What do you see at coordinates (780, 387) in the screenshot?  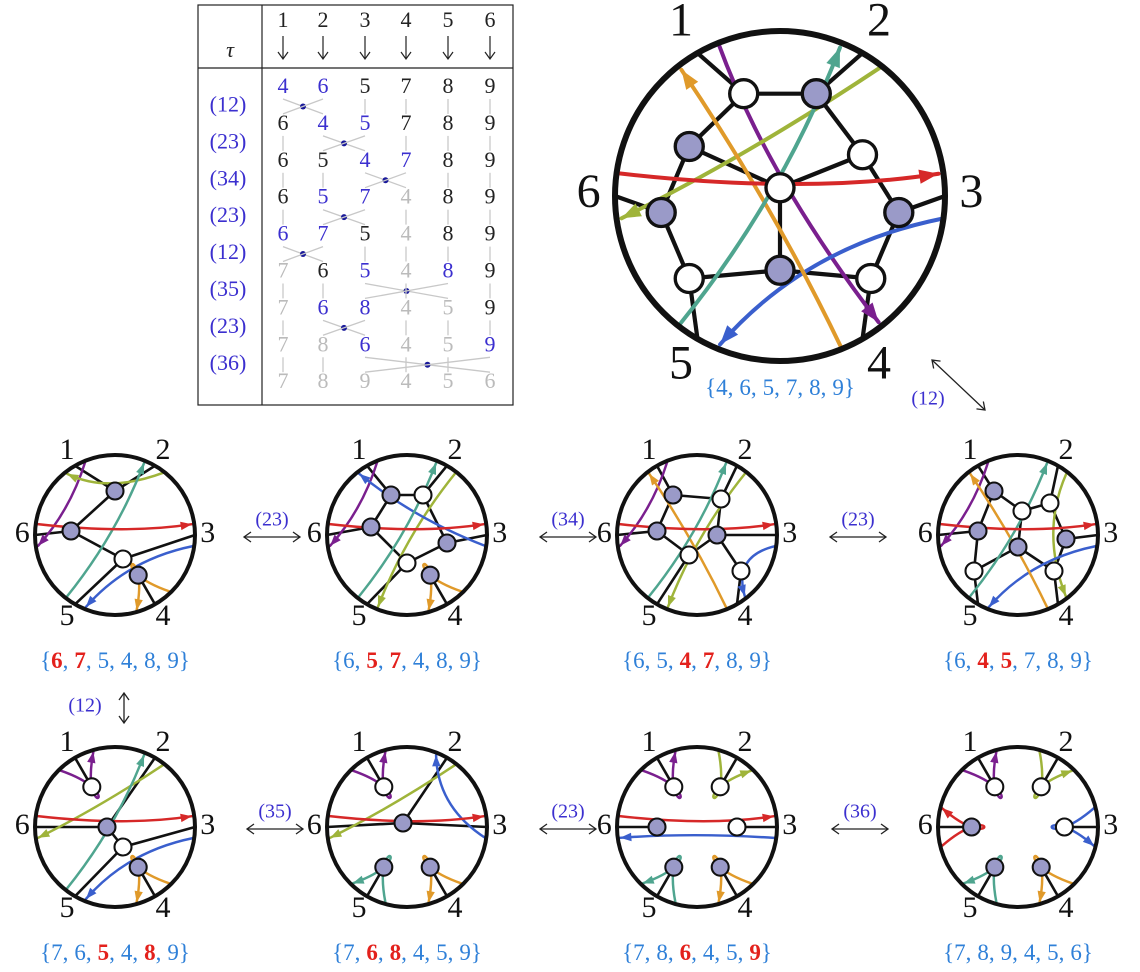 I see `set-label: {4, 6, 5, 7, 8, 9}` at bounding box center [780, 387].